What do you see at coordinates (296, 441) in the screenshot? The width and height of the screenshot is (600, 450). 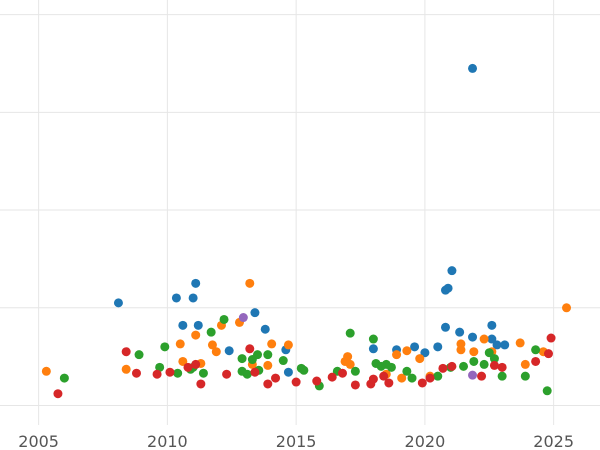 I see `x-tick-label: 2015` at bounding box center [296, 441].